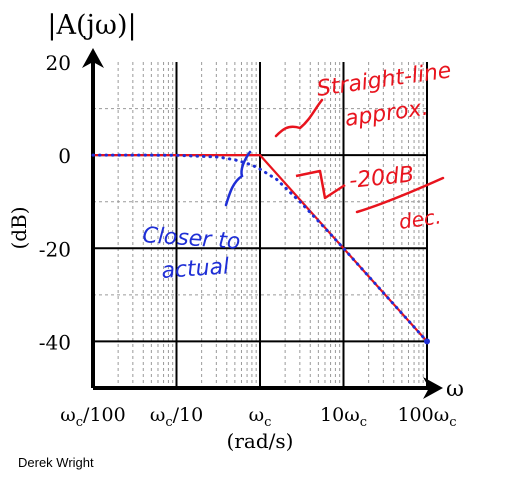  What do you see at coordinates (91, 25) in the screenshot?
I see `chart-title: |A(jω)|` at bounding box center [91, 25].